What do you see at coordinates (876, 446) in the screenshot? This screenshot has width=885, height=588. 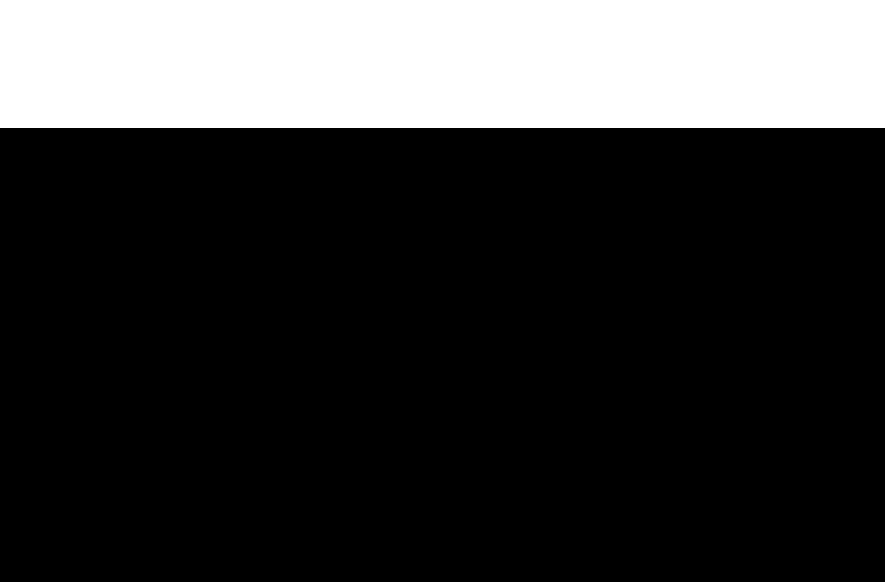 I see `island-new-zealand-north` at bounding box center [876, 446].